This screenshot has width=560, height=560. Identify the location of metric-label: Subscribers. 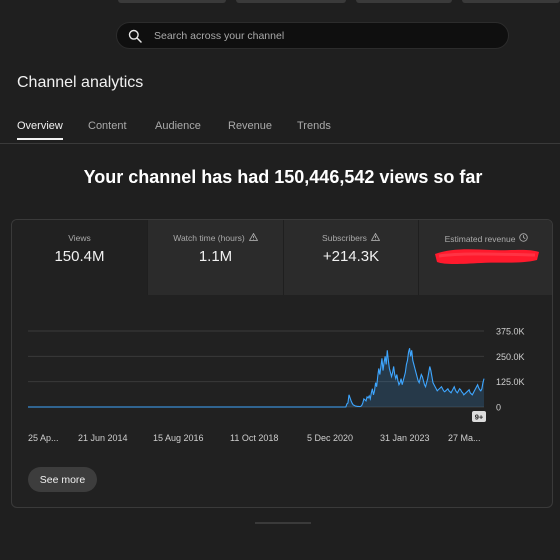
(344, 238).